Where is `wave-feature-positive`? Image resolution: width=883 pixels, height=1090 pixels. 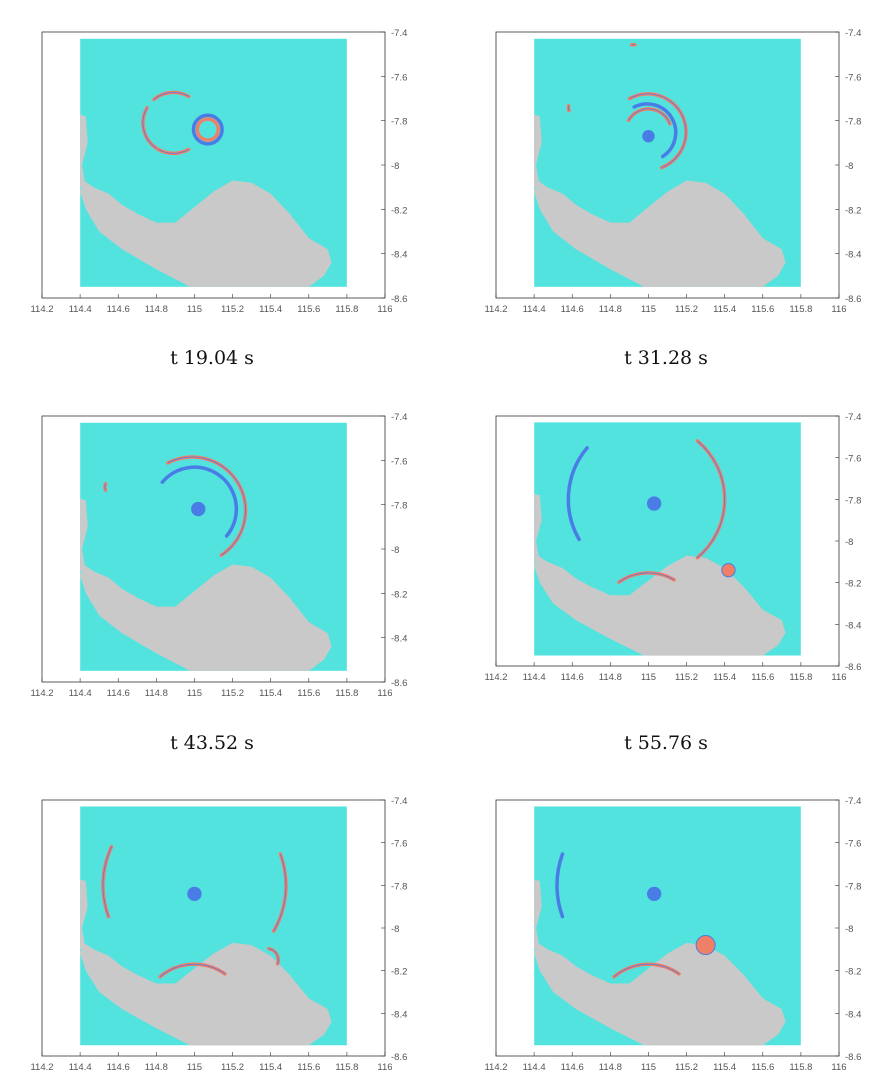
wave-feature-positive is located at coordinates (208, 129).